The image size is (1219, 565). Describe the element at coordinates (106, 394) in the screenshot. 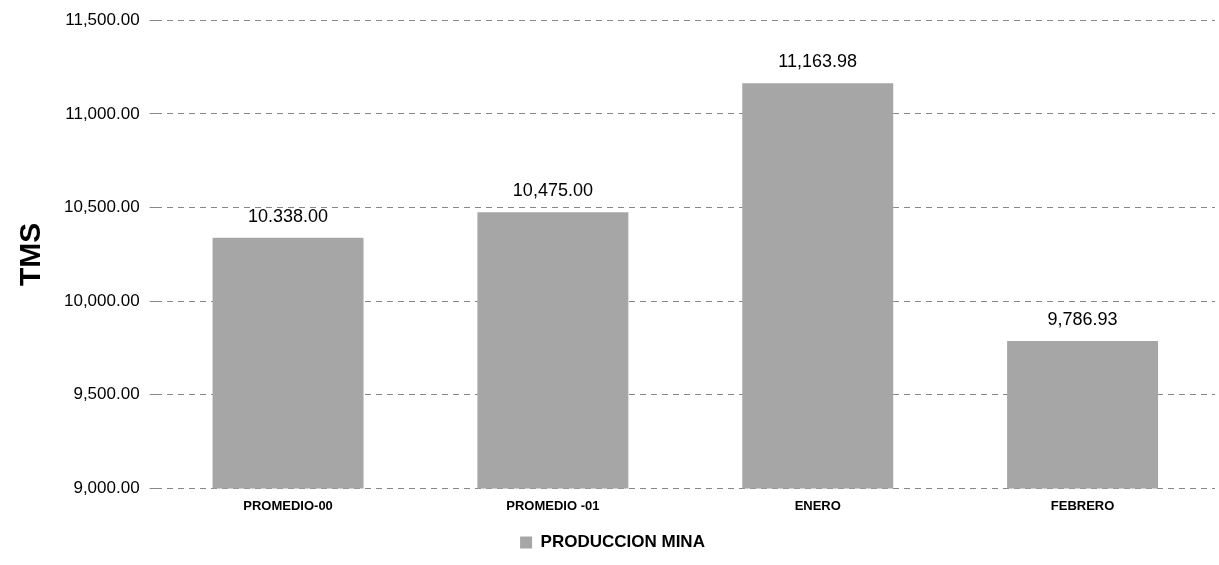

I see `y-tick-label: 9,500.00` at that location.